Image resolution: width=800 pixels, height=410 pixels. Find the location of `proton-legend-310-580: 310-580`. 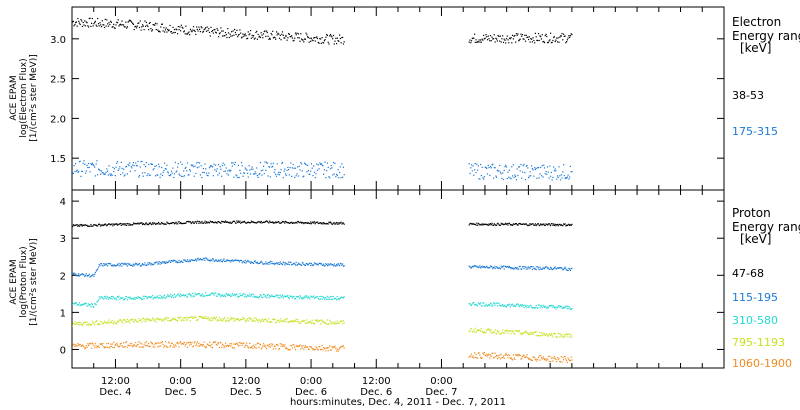

proton-legend-310-580: 310-580 is located at coordinates (755, 320).